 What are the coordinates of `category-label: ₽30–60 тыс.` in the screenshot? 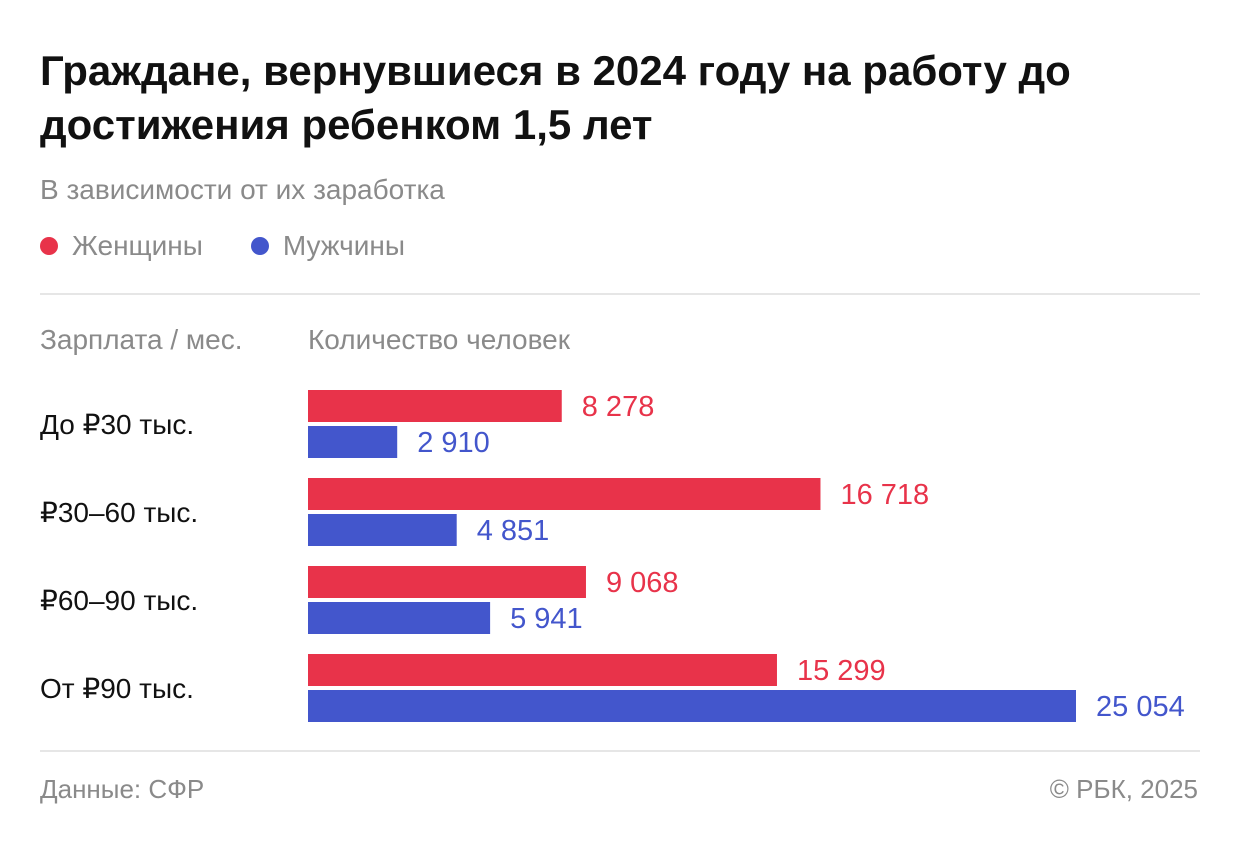 It's located at (119, 512).